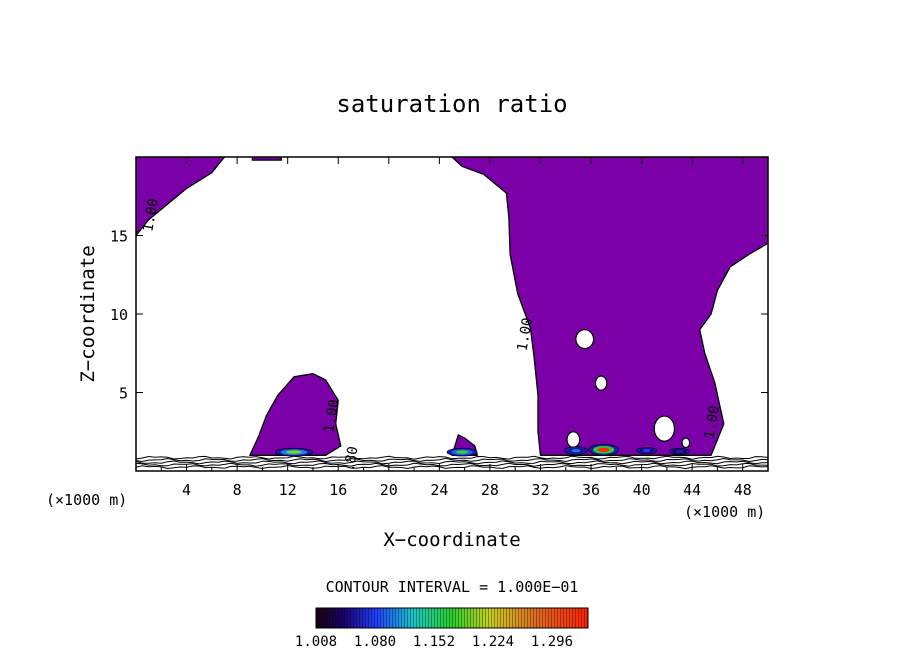 The width and height of the screenshot is (904, 654). I want to click on y-tick-label: 10, so click(119, 315).